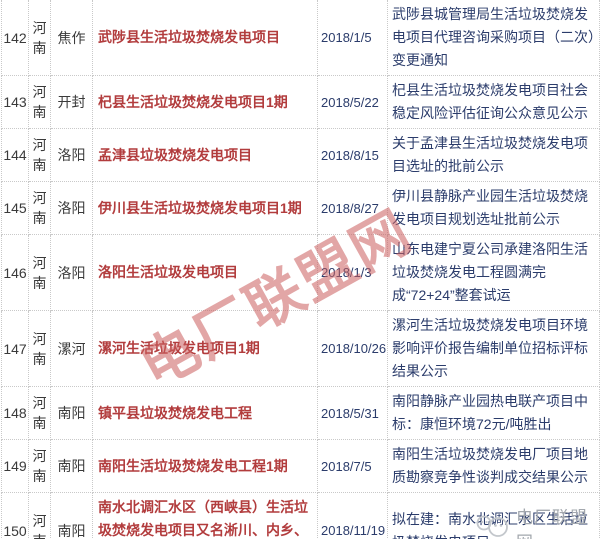 The height and width of the screenshot is (539, 600). I want to click on project-name: 洛阳生活垃圾发电项目, so click(205, 272).